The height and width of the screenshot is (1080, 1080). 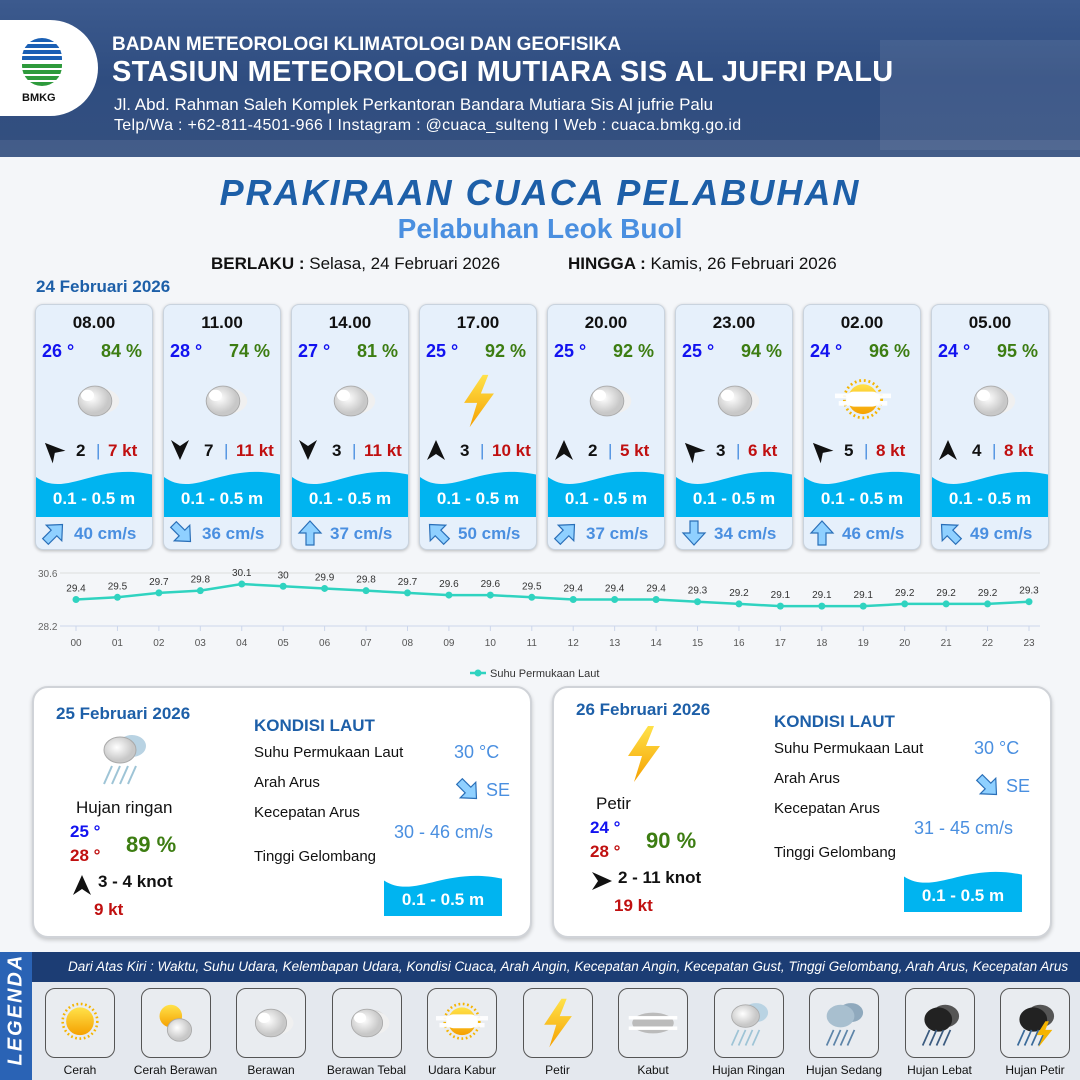 What do you see at coordinates (80, 1070) in the screenshot?
I see `legend-label: Cerah` at bounding box center [80, 1070].